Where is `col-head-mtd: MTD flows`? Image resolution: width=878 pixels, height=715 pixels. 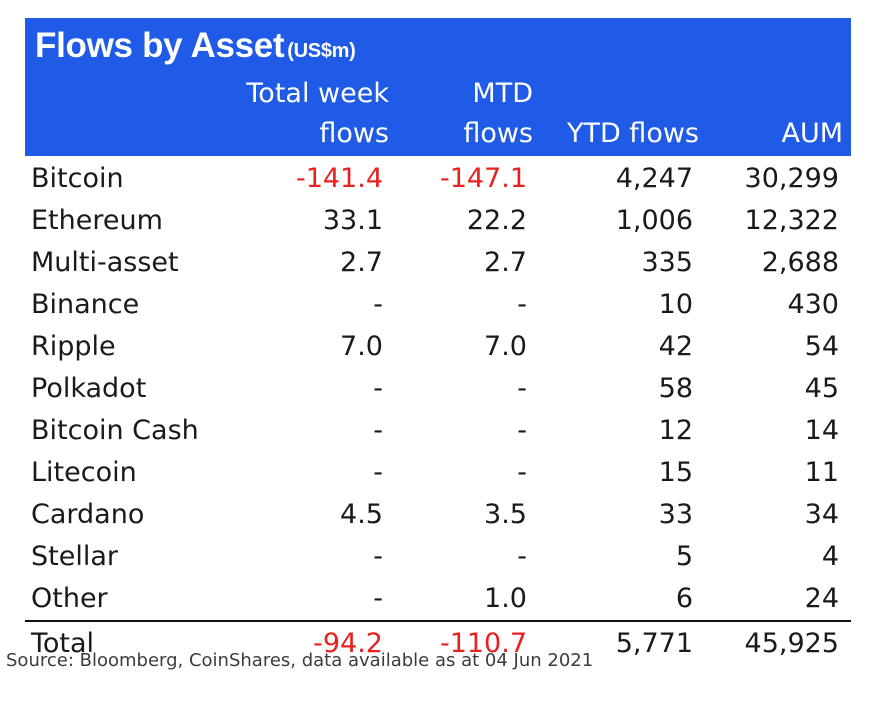 col-head-mtd: MTD flows is located at coordinates (498, 114).